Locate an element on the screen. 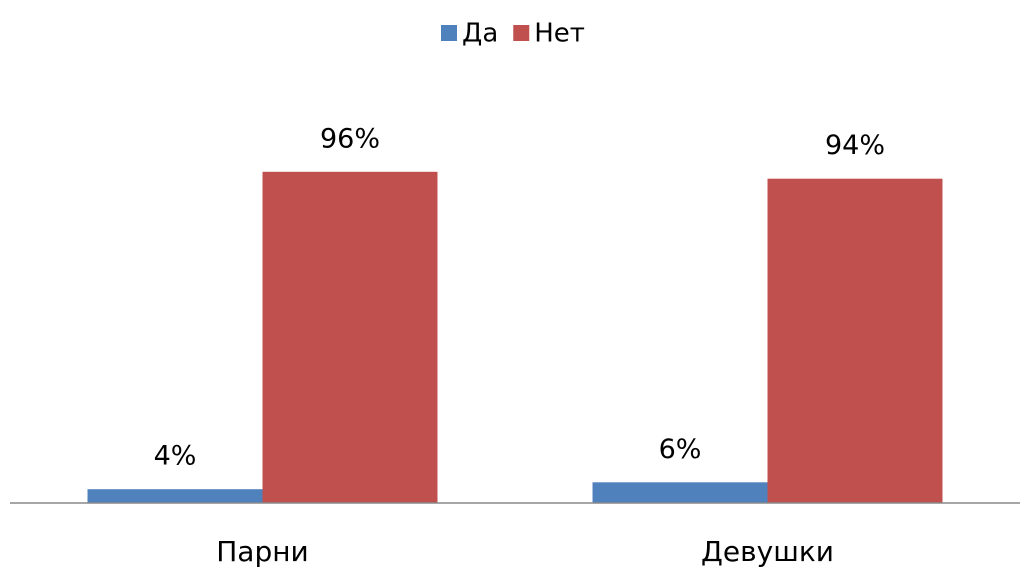 The height and width of the screenshot is (570, 1030). data-label: 4% is located at coordinates (175, 456).